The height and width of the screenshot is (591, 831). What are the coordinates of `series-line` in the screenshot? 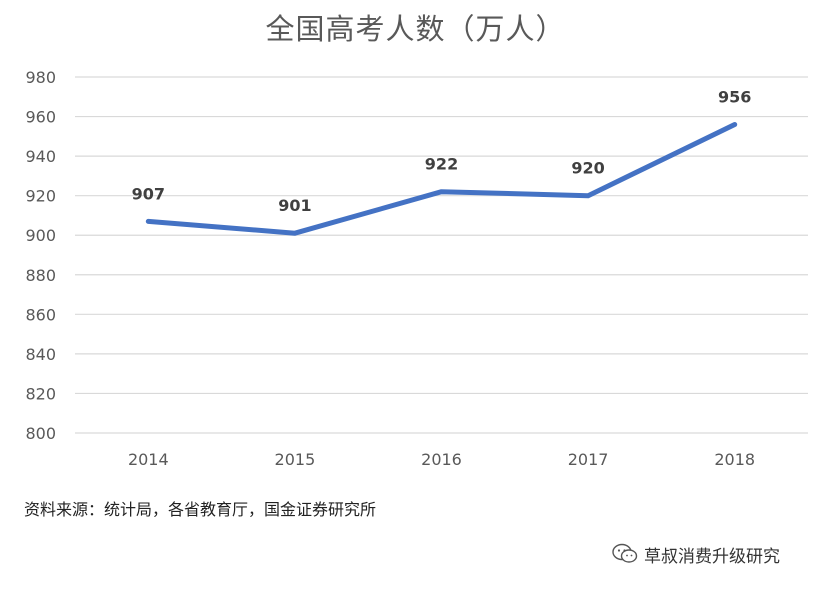 It's located at (441, 179).